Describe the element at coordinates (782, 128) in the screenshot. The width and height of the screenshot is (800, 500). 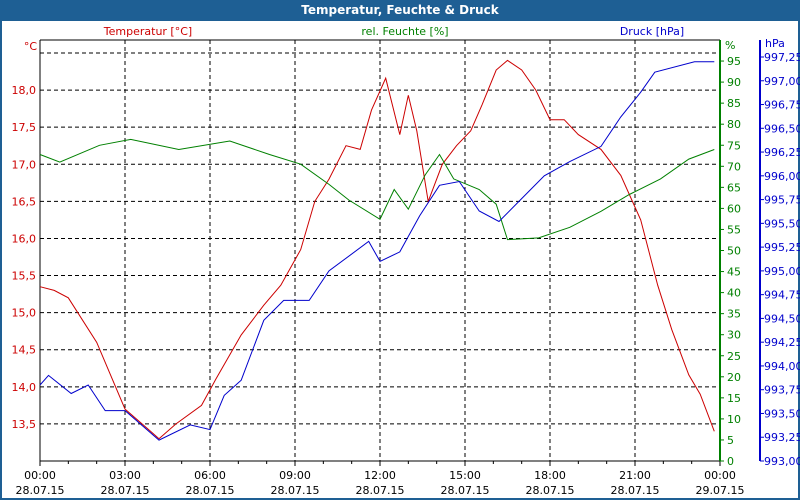
I see `pressure-tick-label: 996,50` at that location.